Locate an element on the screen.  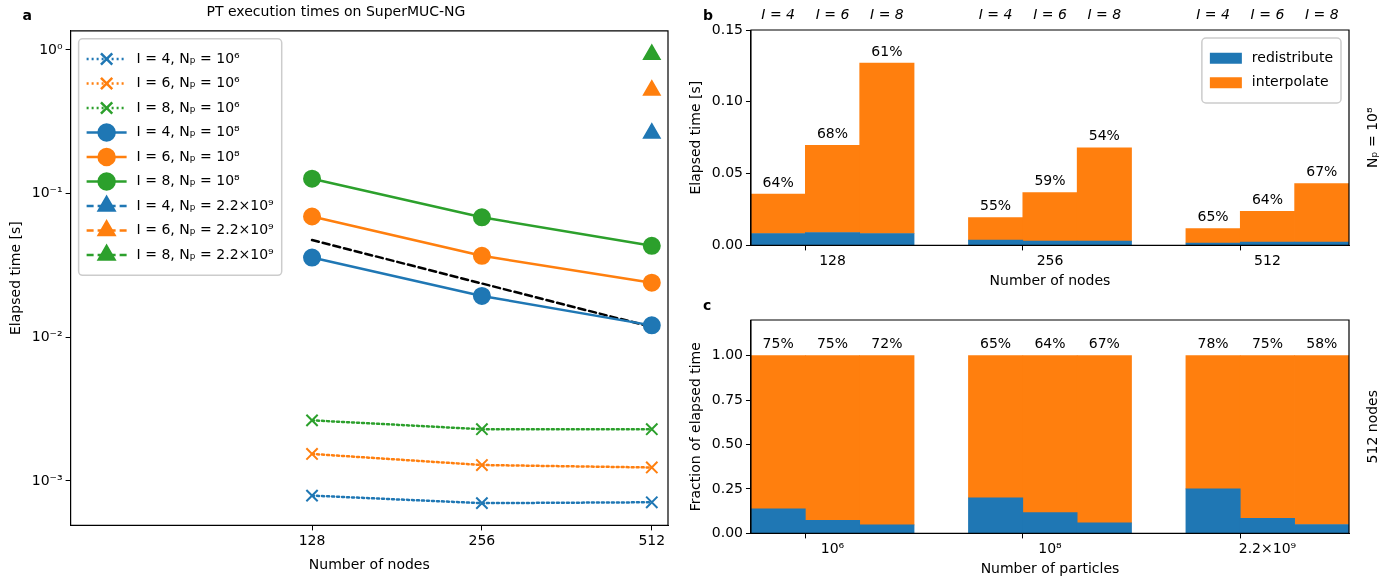
text: c is located at coordinates (707, 304).